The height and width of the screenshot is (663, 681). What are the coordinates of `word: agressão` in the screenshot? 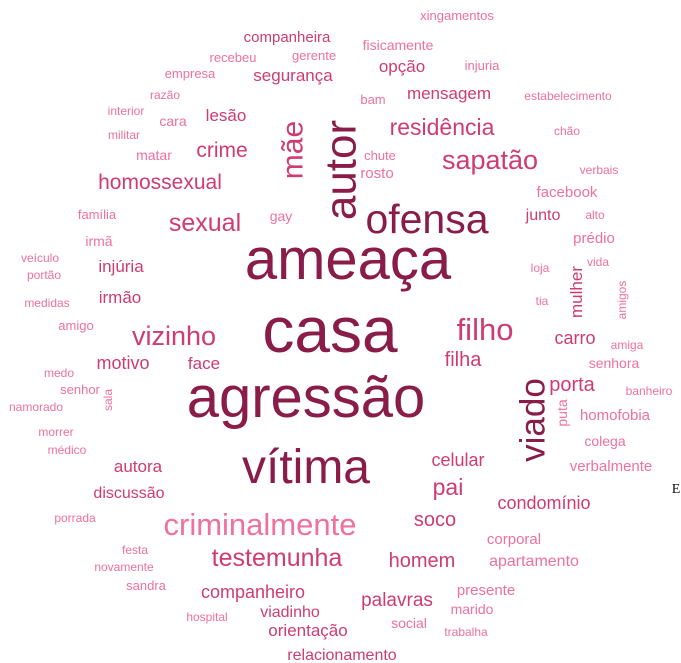 It's located at (306, 397).